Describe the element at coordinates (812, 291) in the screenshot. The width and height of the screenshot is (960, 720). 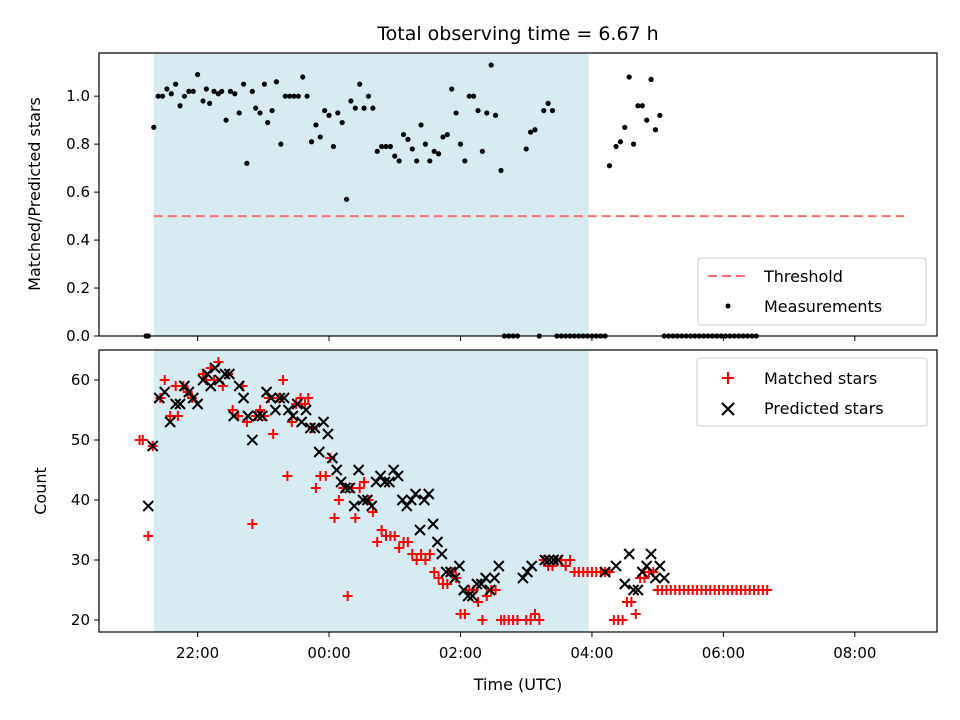
I see `top-legend: Threshold Measurements` at that location.